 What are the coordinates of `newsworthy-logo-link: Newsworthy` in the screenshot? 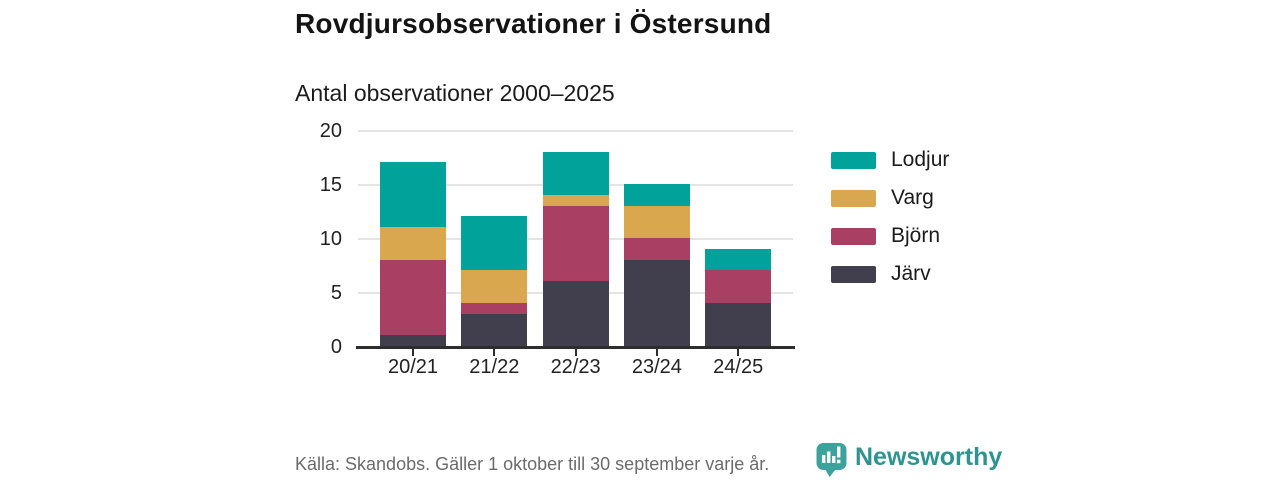 It's located at (908, 460).